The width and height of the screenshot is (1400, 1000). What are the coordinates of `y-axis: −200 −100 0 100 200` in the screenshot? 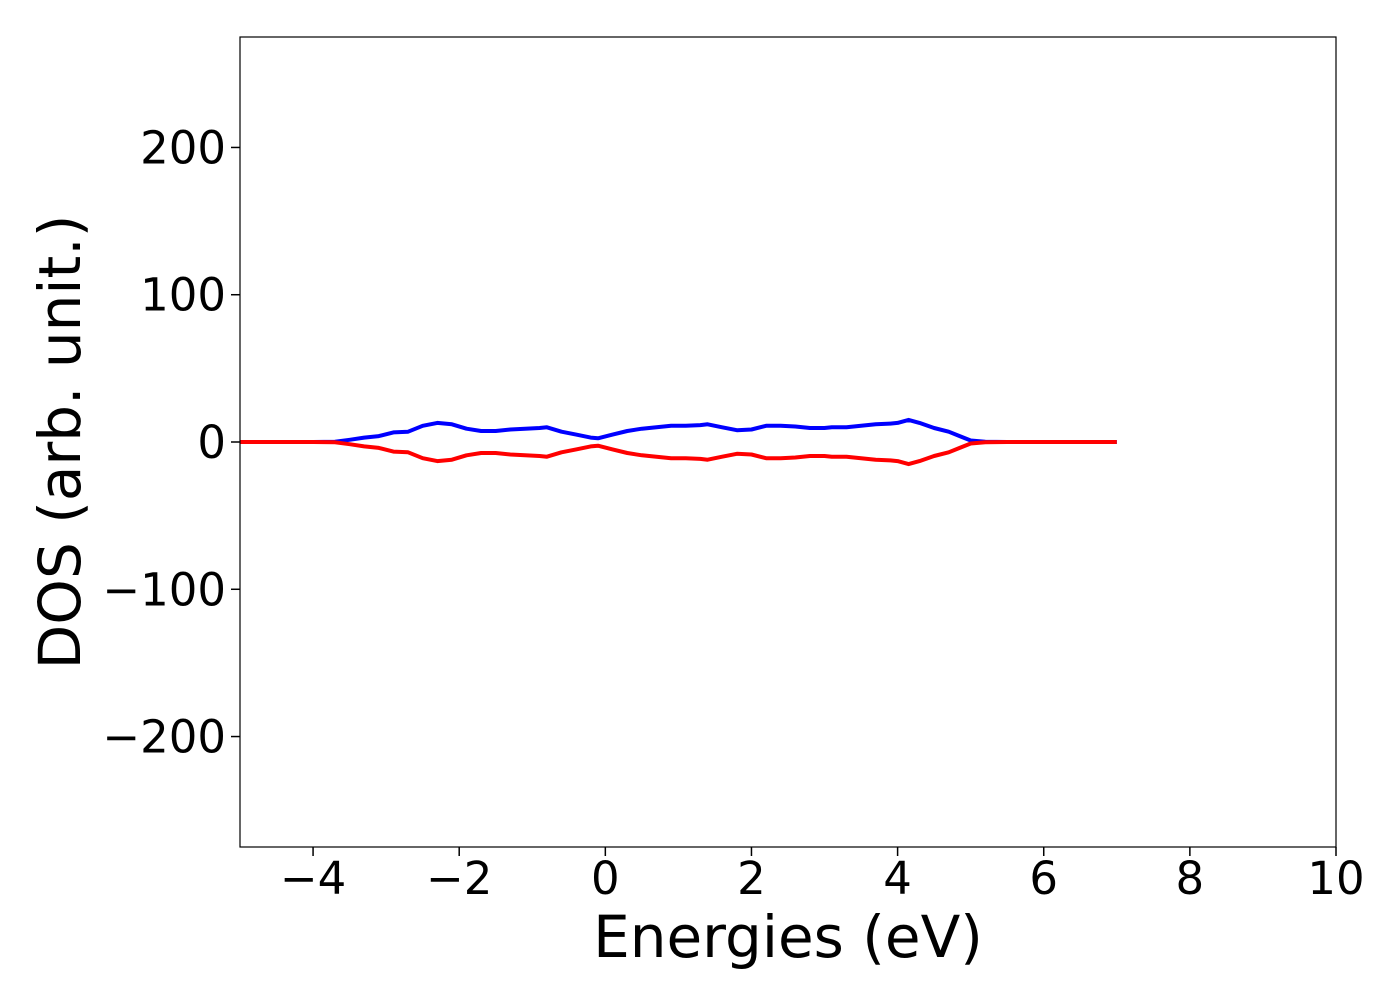 It's located at (171, 442).